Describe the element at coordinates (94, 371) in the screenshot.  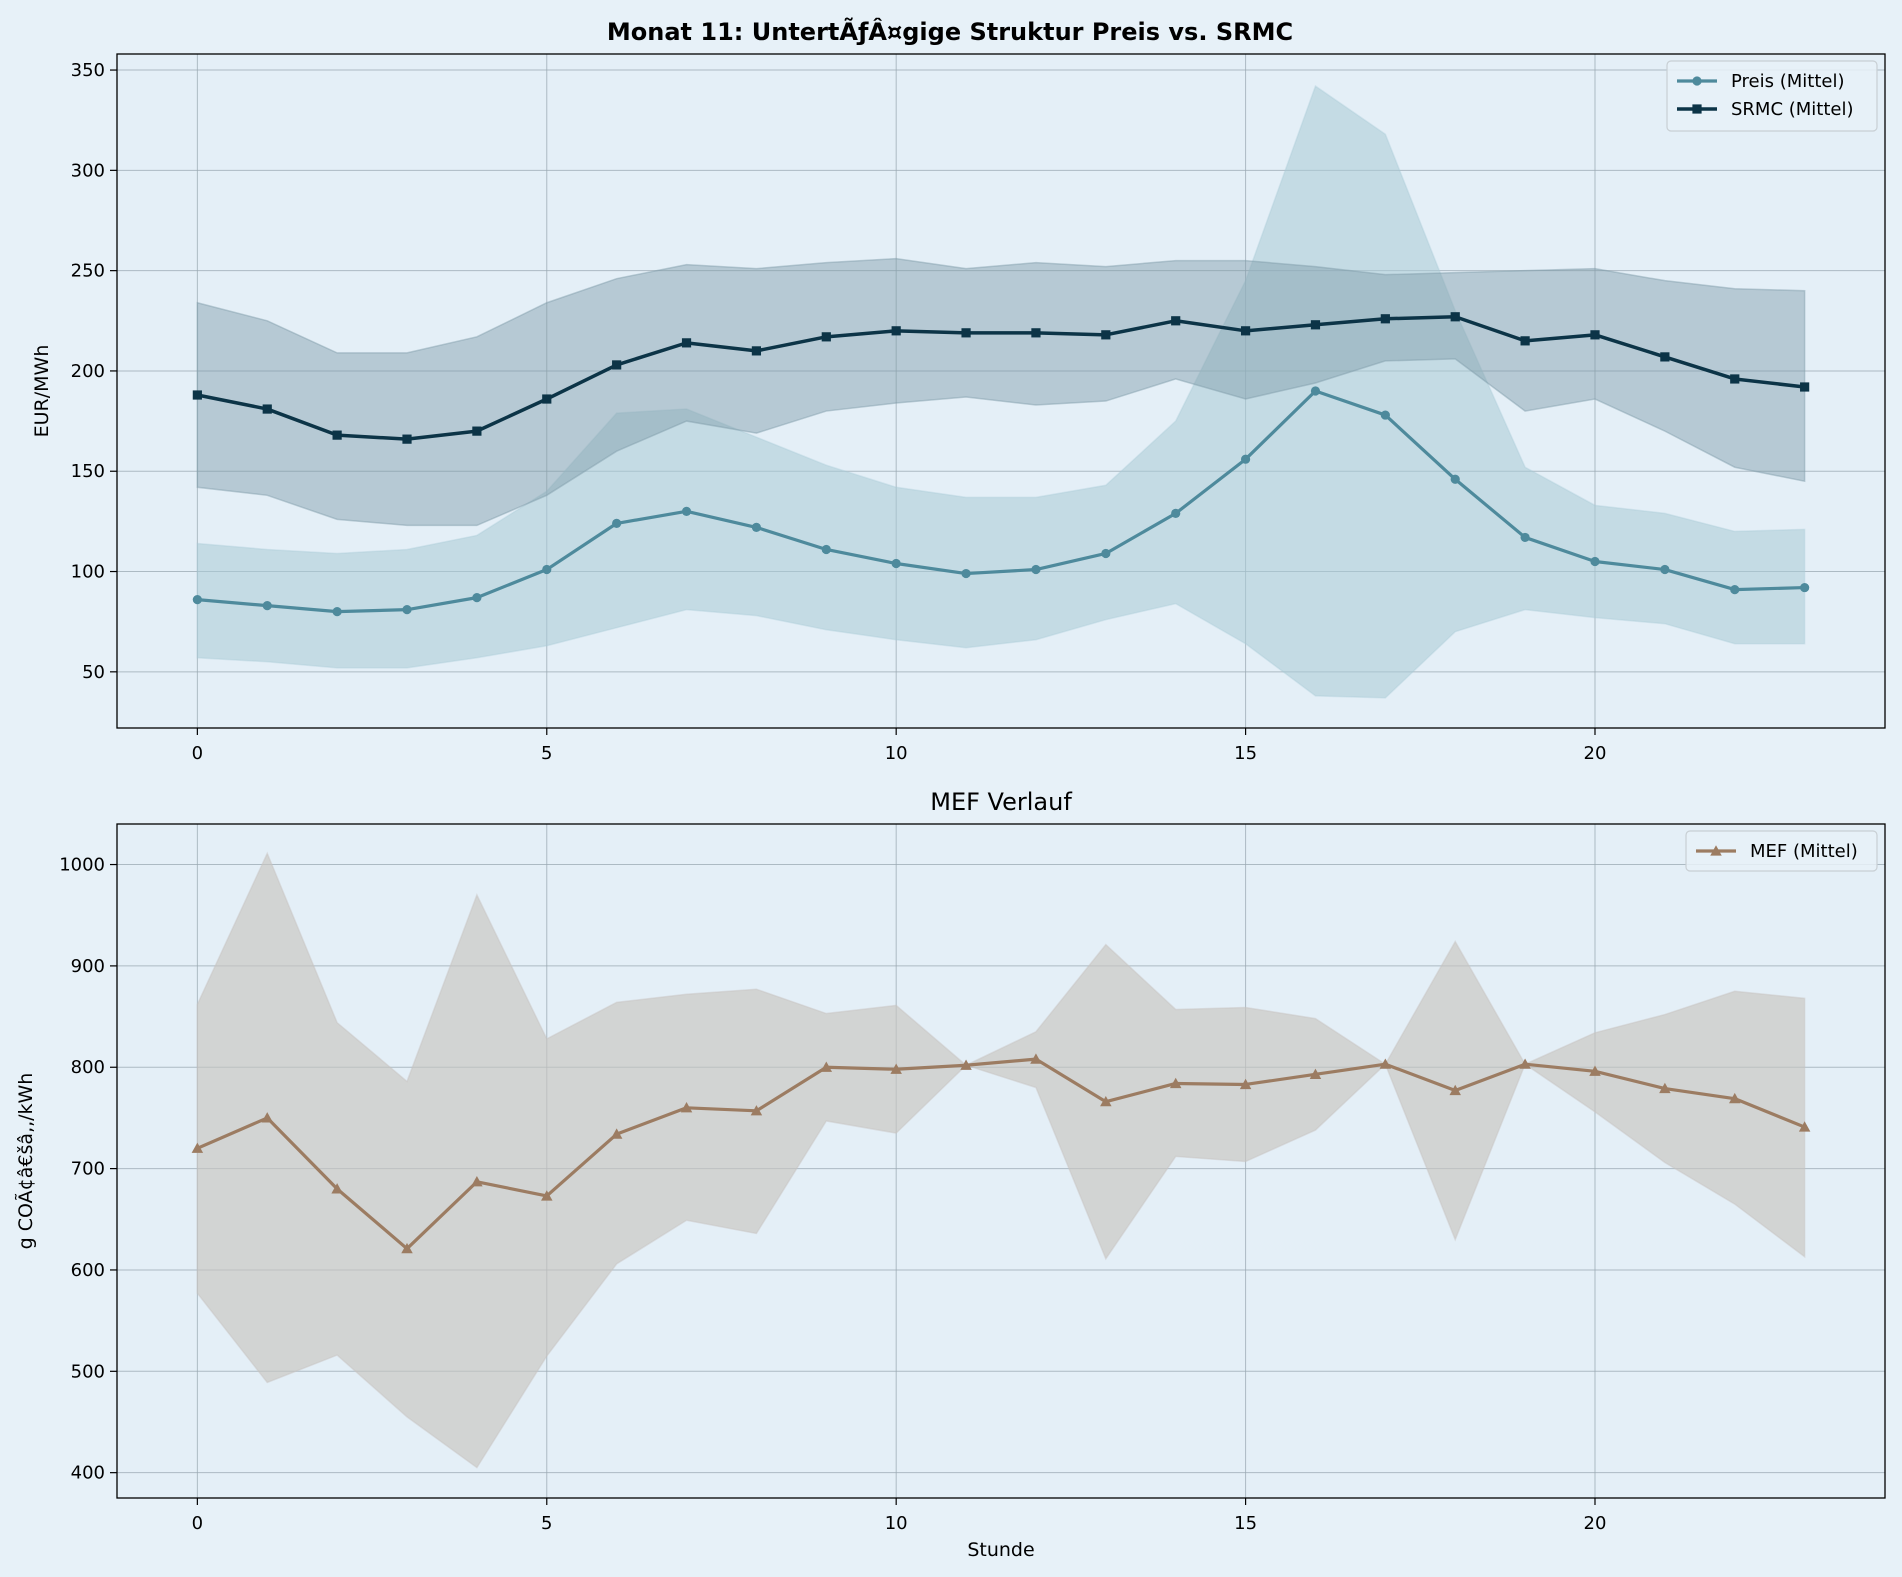
I see `price-srmc-y-ticks: 50 100 150 200 250 300 350` at that location.